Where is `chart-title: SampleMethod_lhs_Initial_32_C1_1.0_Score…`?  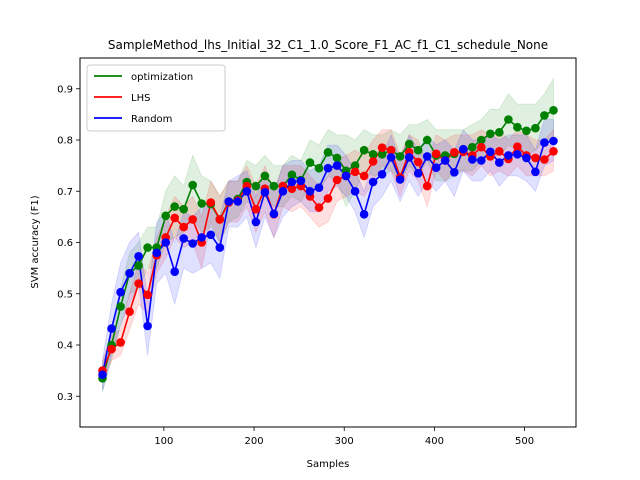
chart-title: SampleMethod_lhs_Initial_32_C1_1.0_Score… is located at coordinates (328, 45).